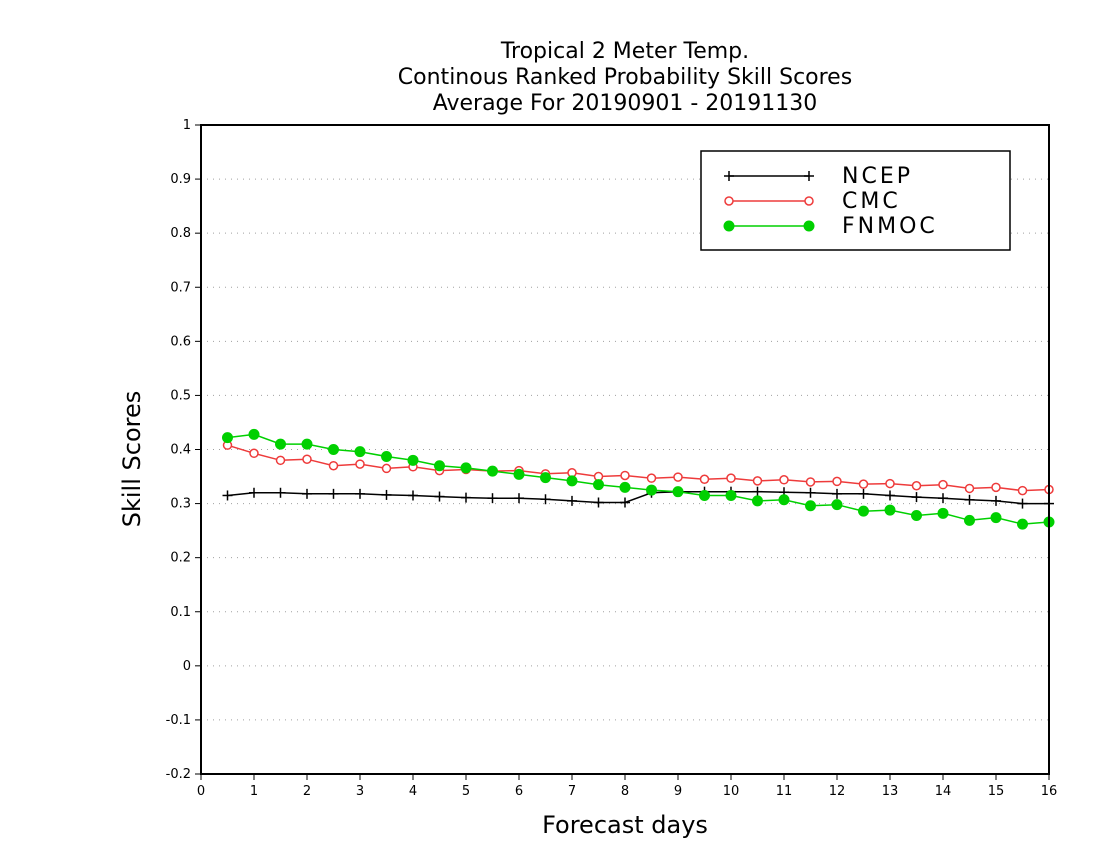  What do you see at coordinates (809, 176) in the screenshot?
I see `legend-marker-ncep-right` at bounding box center [809, 176].